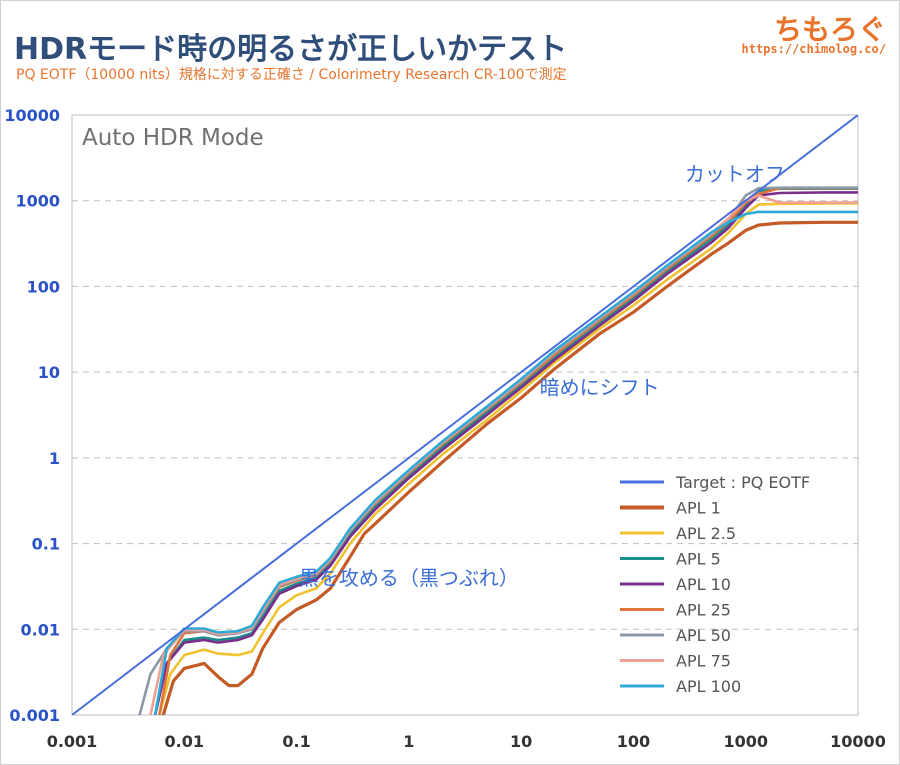 This screenshot has width=900, height=765. Describe the element at coordinates (72, 741) in the screenshot. I see `x-tick-label: 0.001` at that location.